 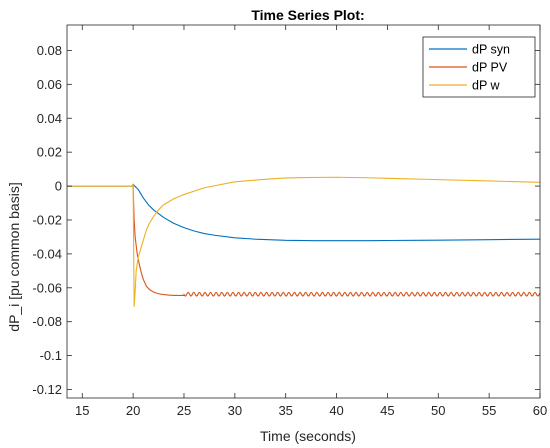 What do you see at coordinates (489, 410) in the screenshot?
I see `x-tick-label: 55` at bounding box center [489, 410].